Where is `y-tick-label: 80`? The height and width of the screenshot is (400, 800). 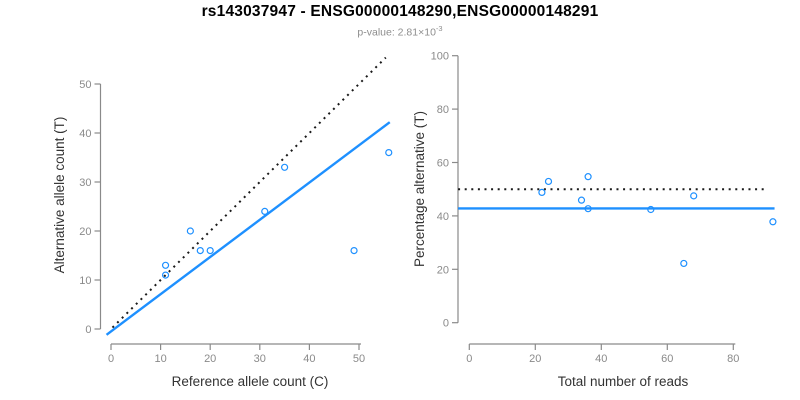 y-tick-label: 80 is located at coordinates (443, 110).